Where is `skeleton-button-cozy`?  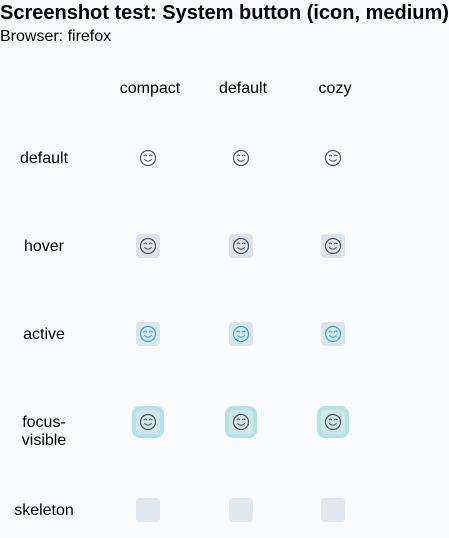
skeleton-button-cozy is located at coordinates (333, 510).